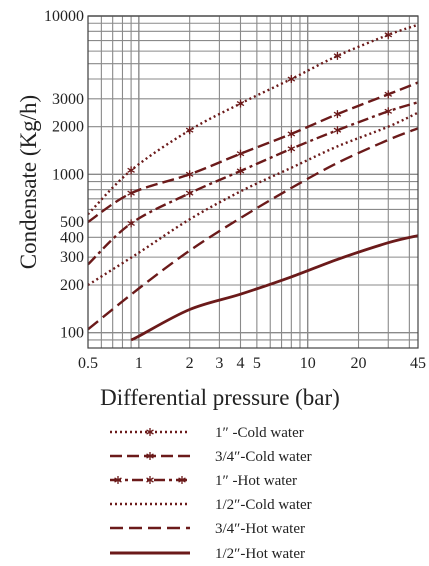  I want to click on x-tick-label: 20, so click(359, 363).